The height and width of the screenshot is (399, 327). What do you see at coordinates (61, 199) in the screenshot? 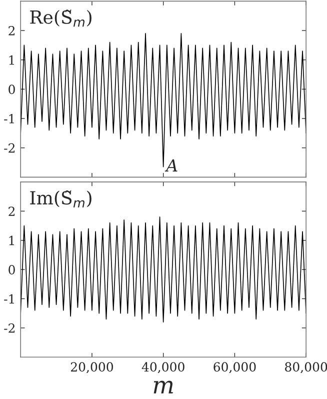
I see `chart-title: Im(S̃$_{m}$)` at bounding box center [61, 199].